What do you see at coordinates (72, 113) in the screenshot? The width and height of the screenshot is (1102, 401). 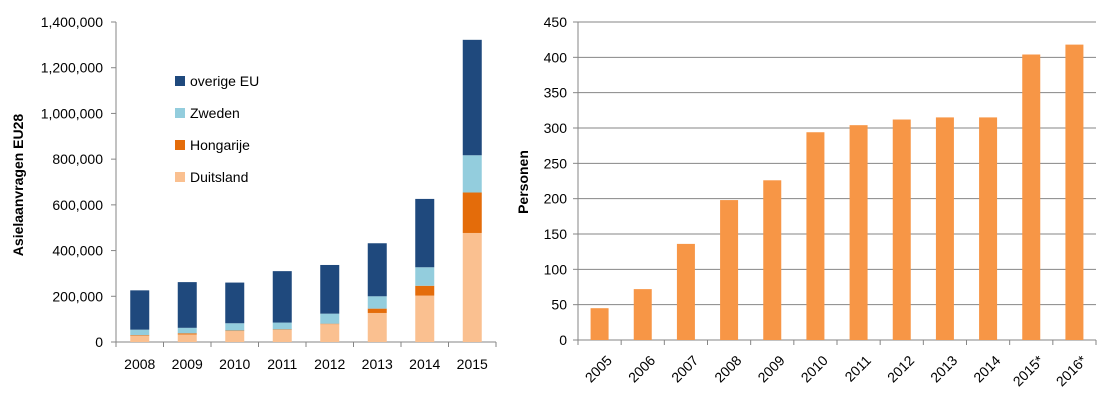 I see `left-y-tick-label: 1,000,000` at bounding box center [72, 113].